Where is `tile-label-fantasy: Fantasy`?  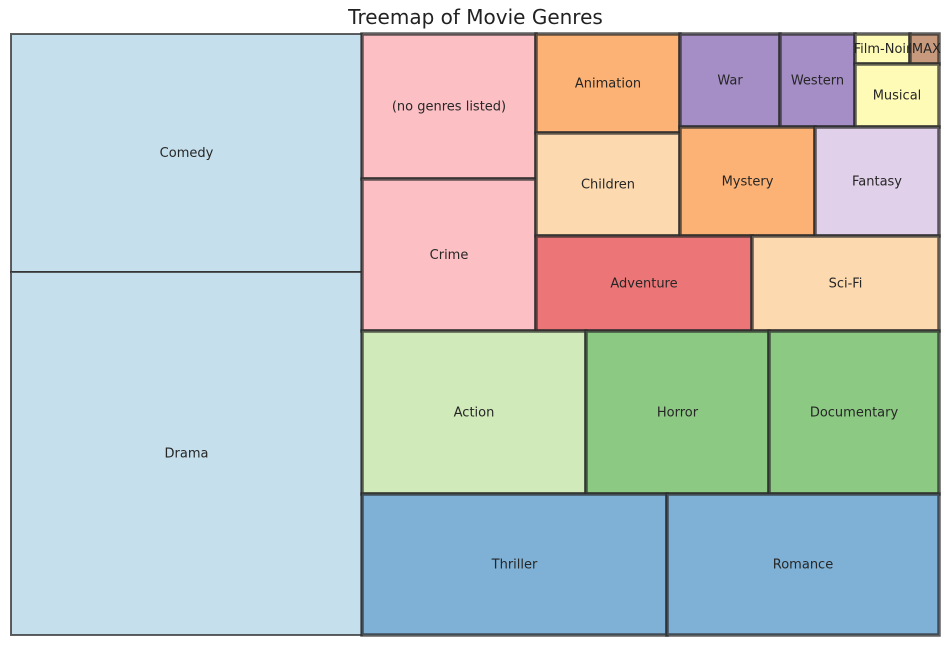
tile-label-fantasy: Fantasy is located at coordinates (877, 182).